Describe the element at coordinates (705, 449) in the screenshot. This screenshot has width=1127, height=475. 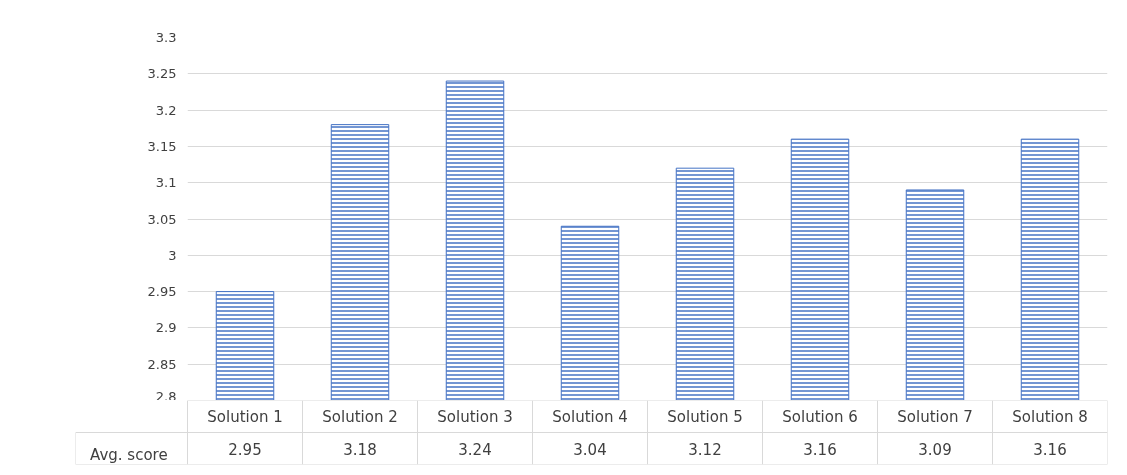
I see `data-label: 3.12` at that location.